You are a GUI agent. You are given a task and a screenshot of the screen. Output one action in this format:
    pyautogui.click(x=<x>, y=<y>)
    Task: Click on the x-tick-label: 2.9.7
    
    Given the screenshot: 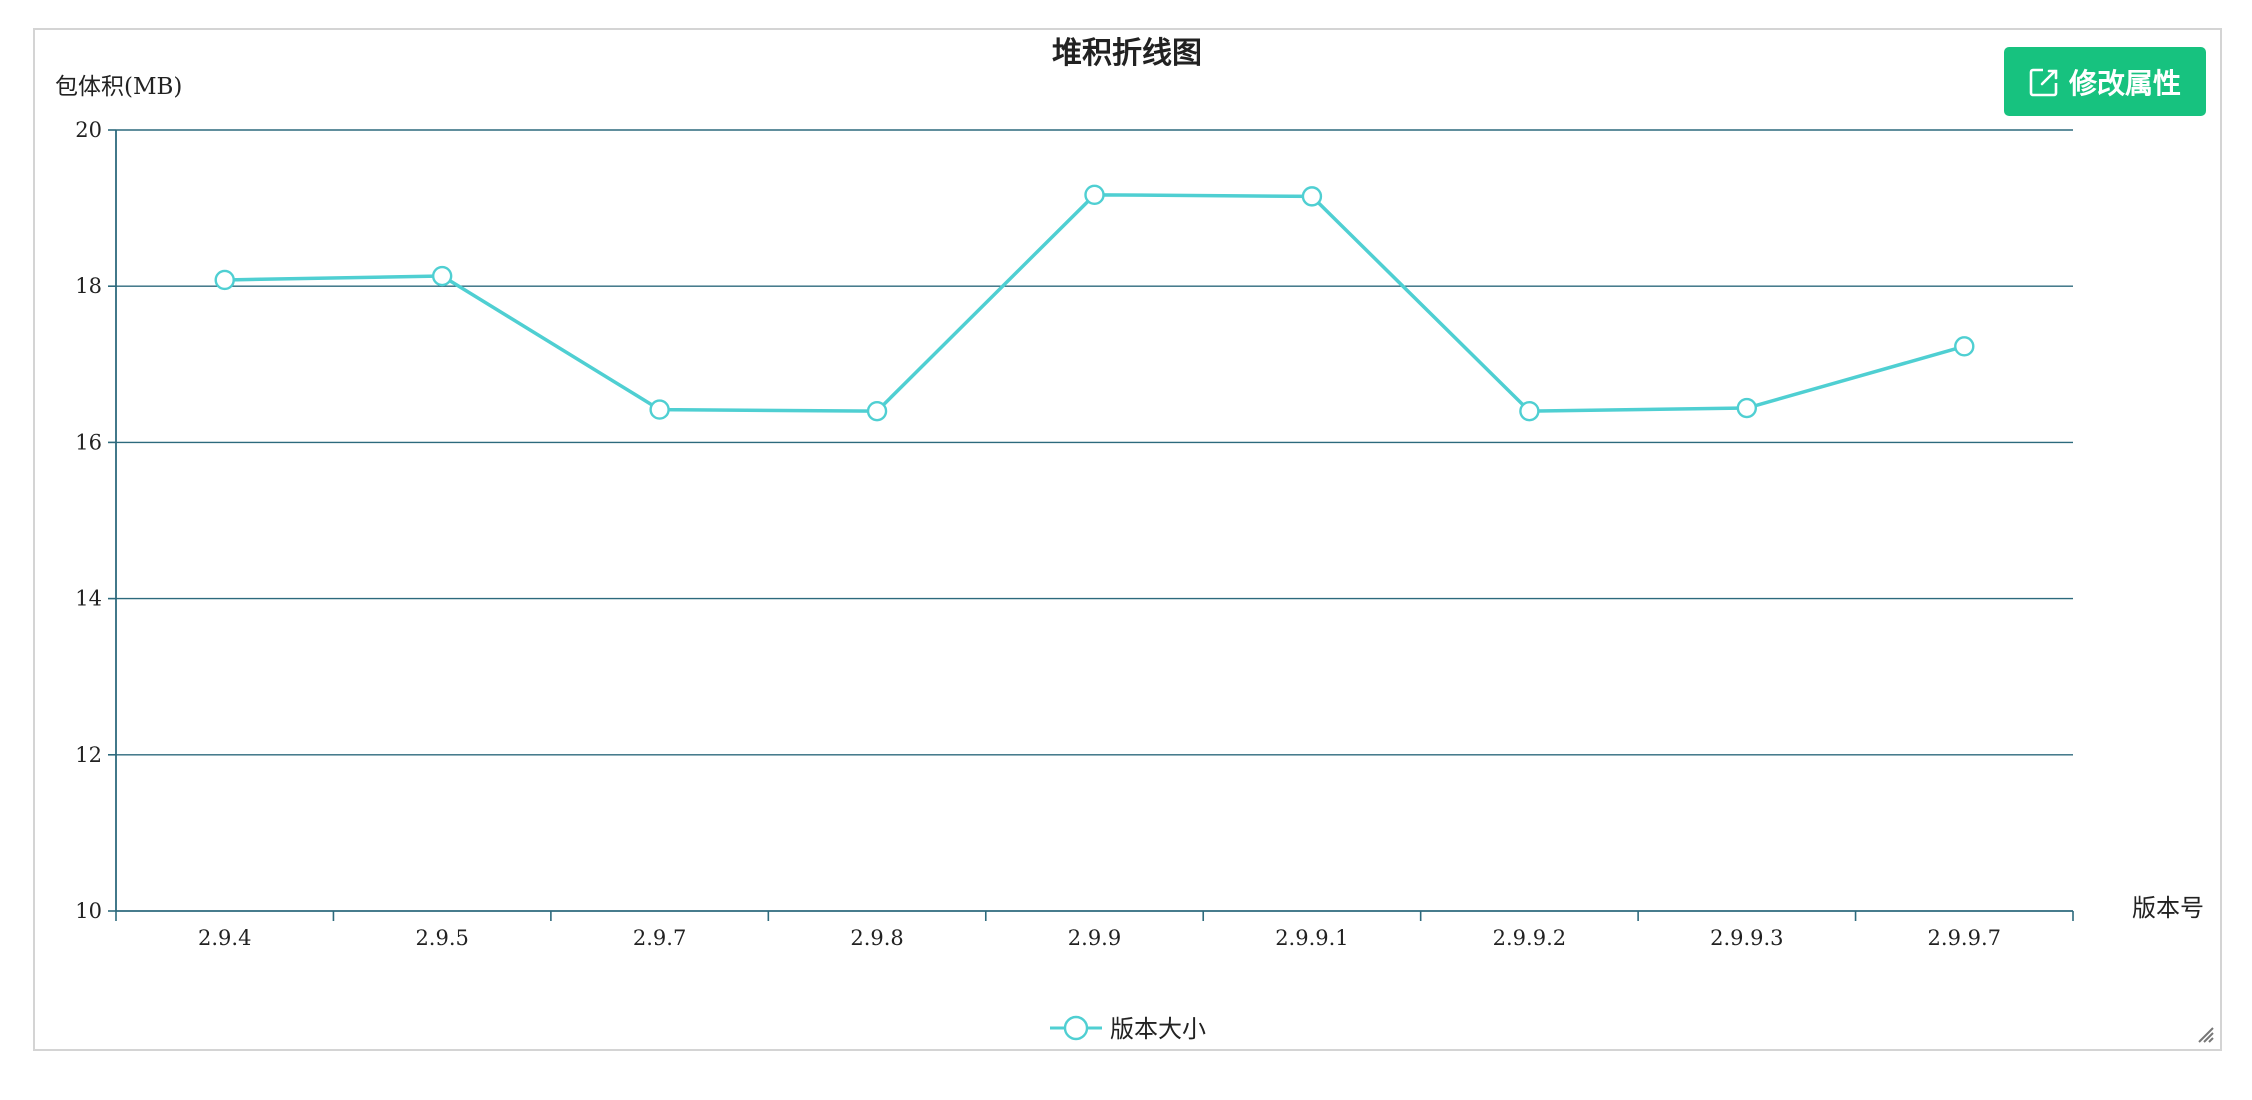 What is the action you would take?
    pyautogui.click(x=659, y=938)
    